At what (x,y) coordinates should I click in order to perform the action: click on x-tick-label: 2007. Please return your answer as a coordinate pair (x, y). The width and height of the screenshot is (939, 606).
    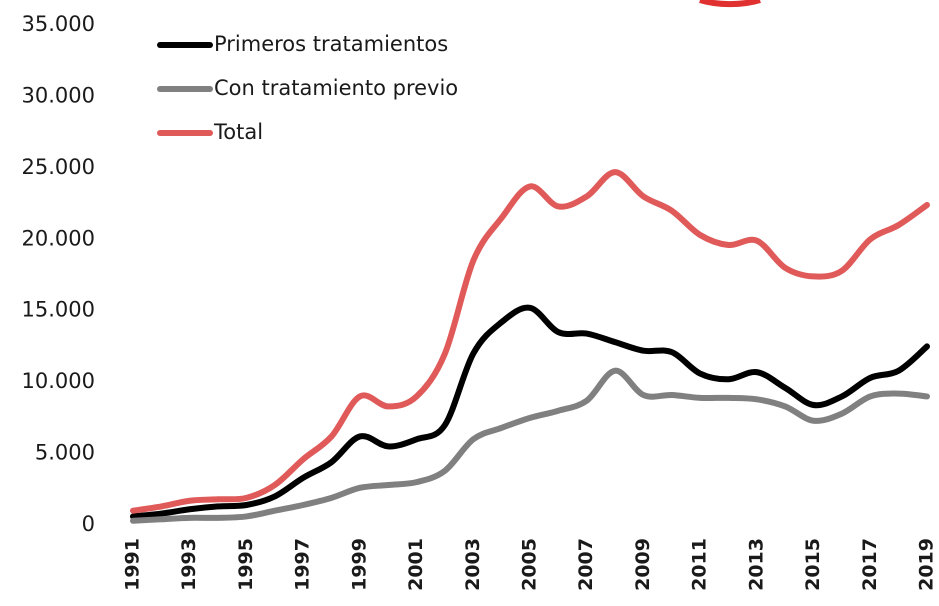
    Looking at the image, I should click on (586, 564).